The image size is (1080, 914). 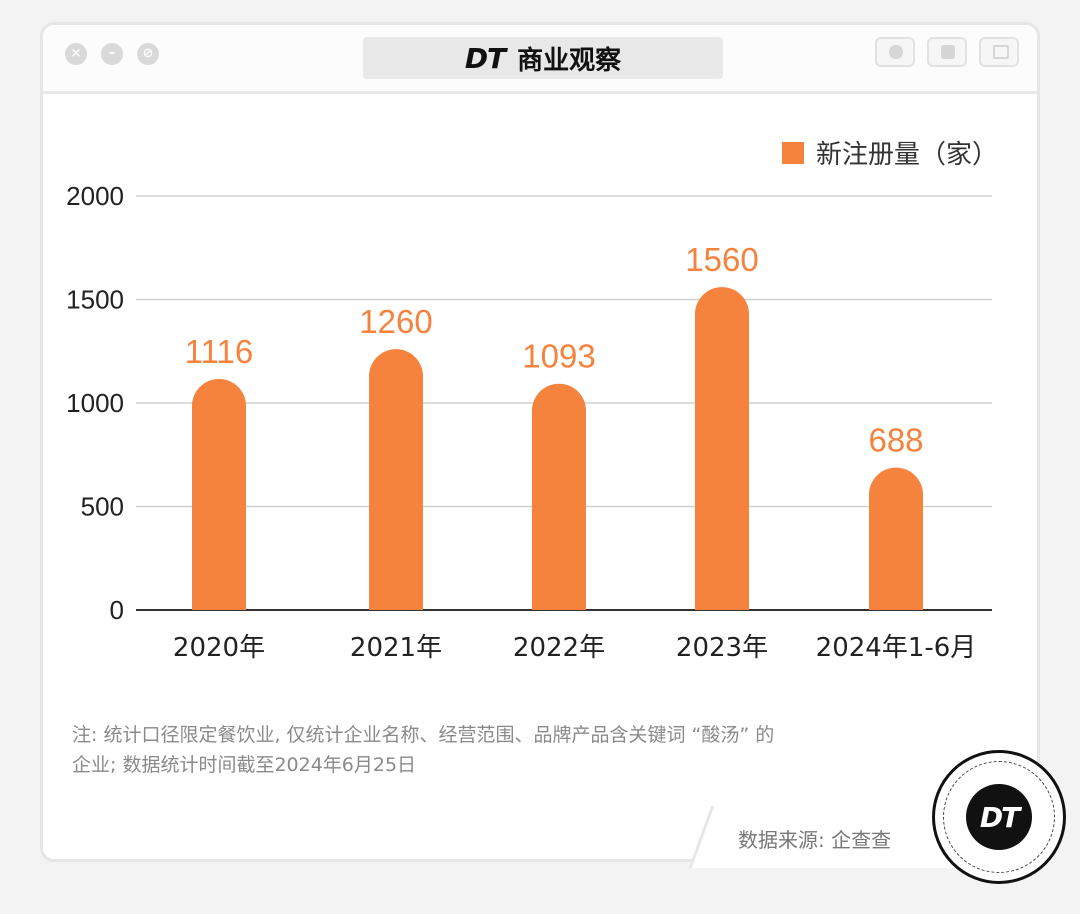 I want to click on footnote-line-2: 企业; 数据统计时间截至2024年6月25日, so click(x=244, y=765).